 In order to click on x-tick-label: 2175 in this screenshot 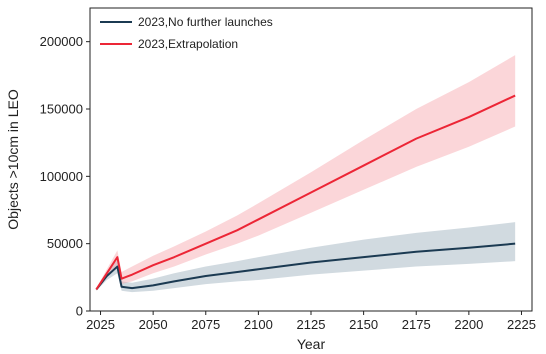, I will do `click(416, 324)`.